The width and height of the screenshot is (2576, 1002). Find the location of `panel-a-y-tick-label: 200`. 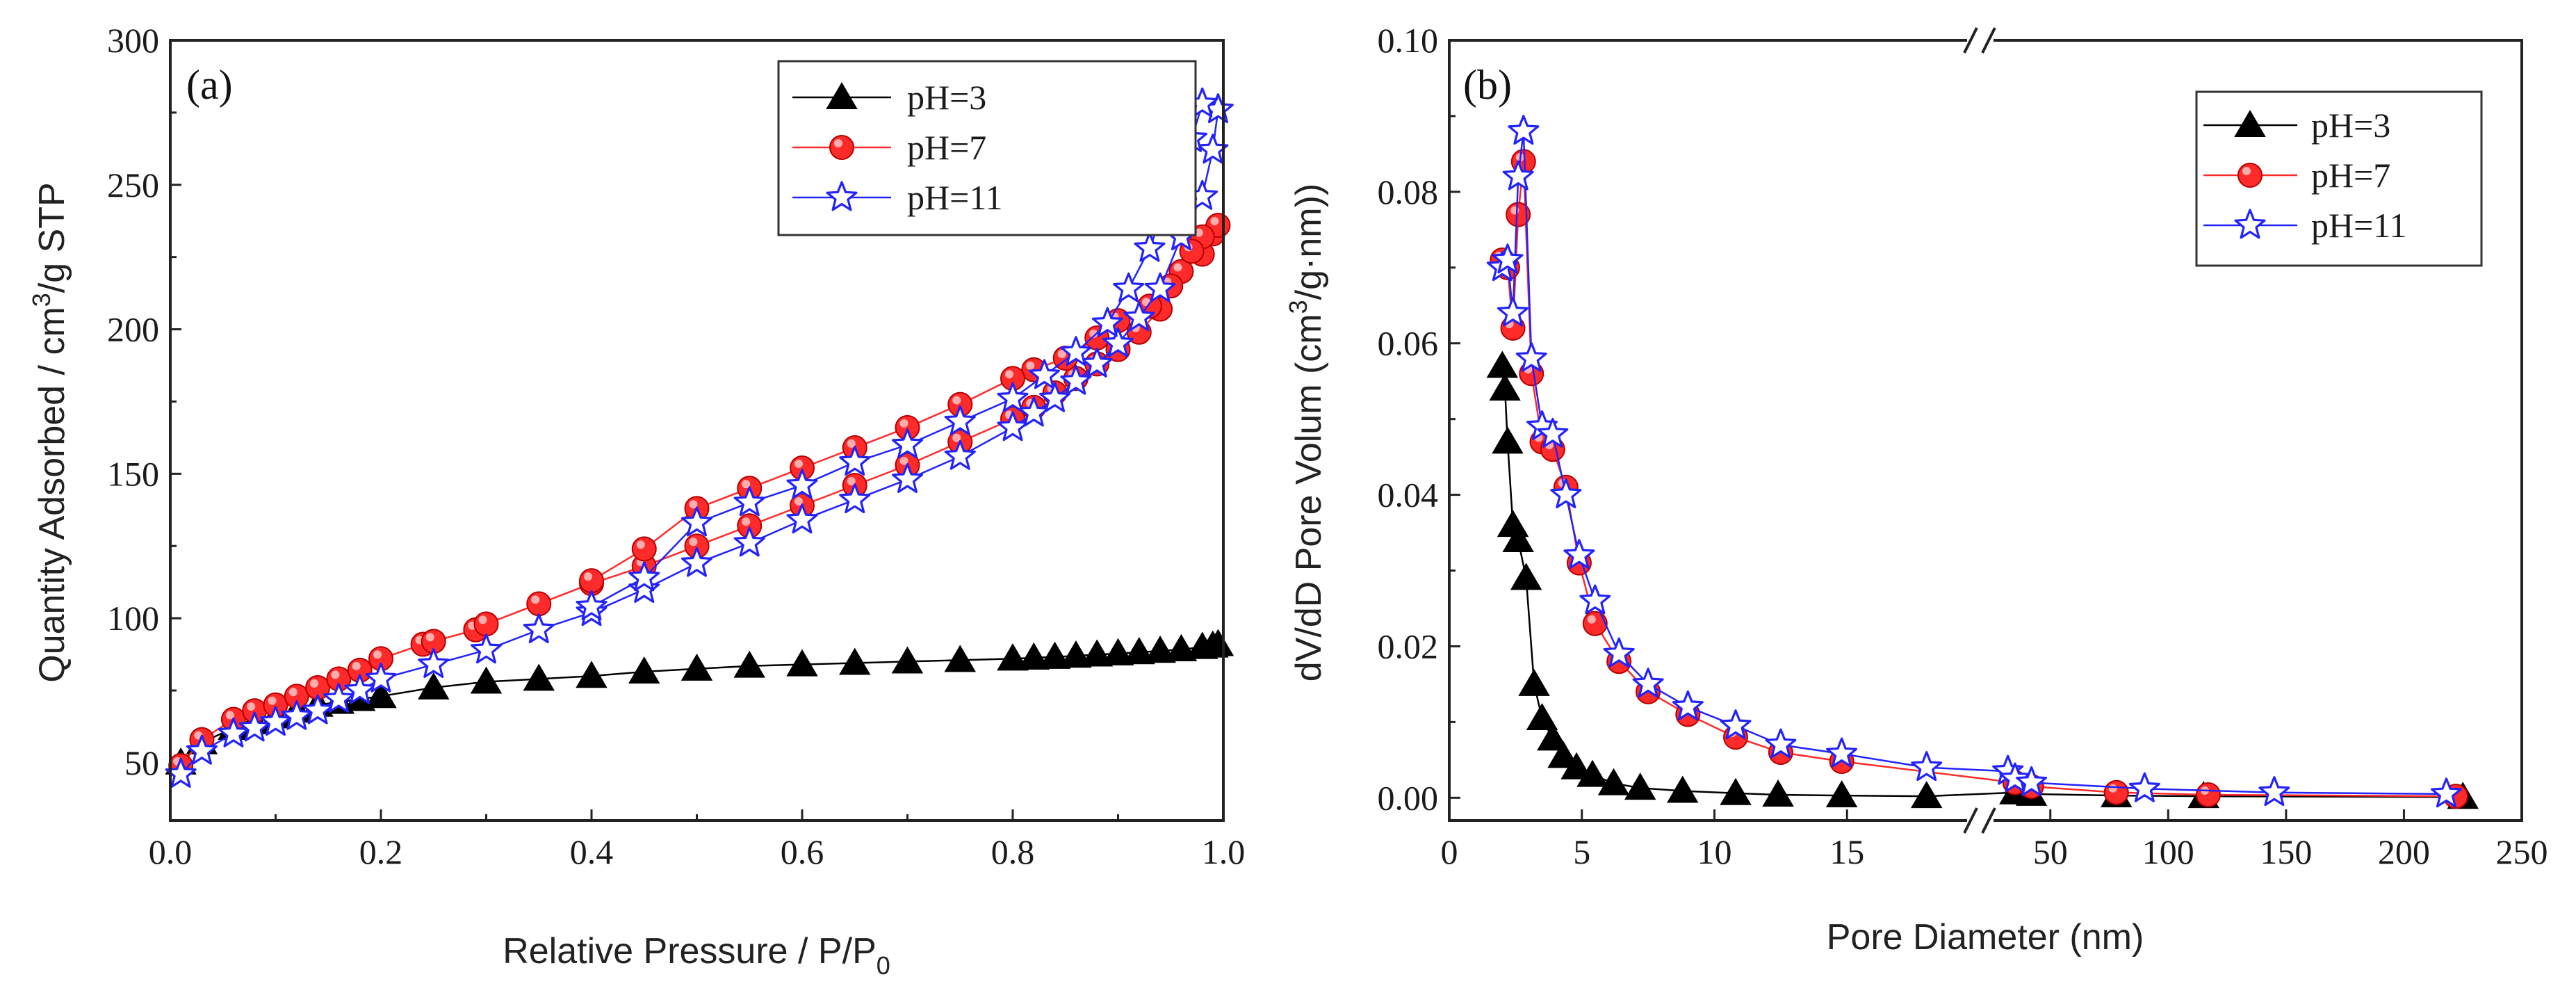

panel-a-y-tick-label: 200 is located at coordinates (133, 329).